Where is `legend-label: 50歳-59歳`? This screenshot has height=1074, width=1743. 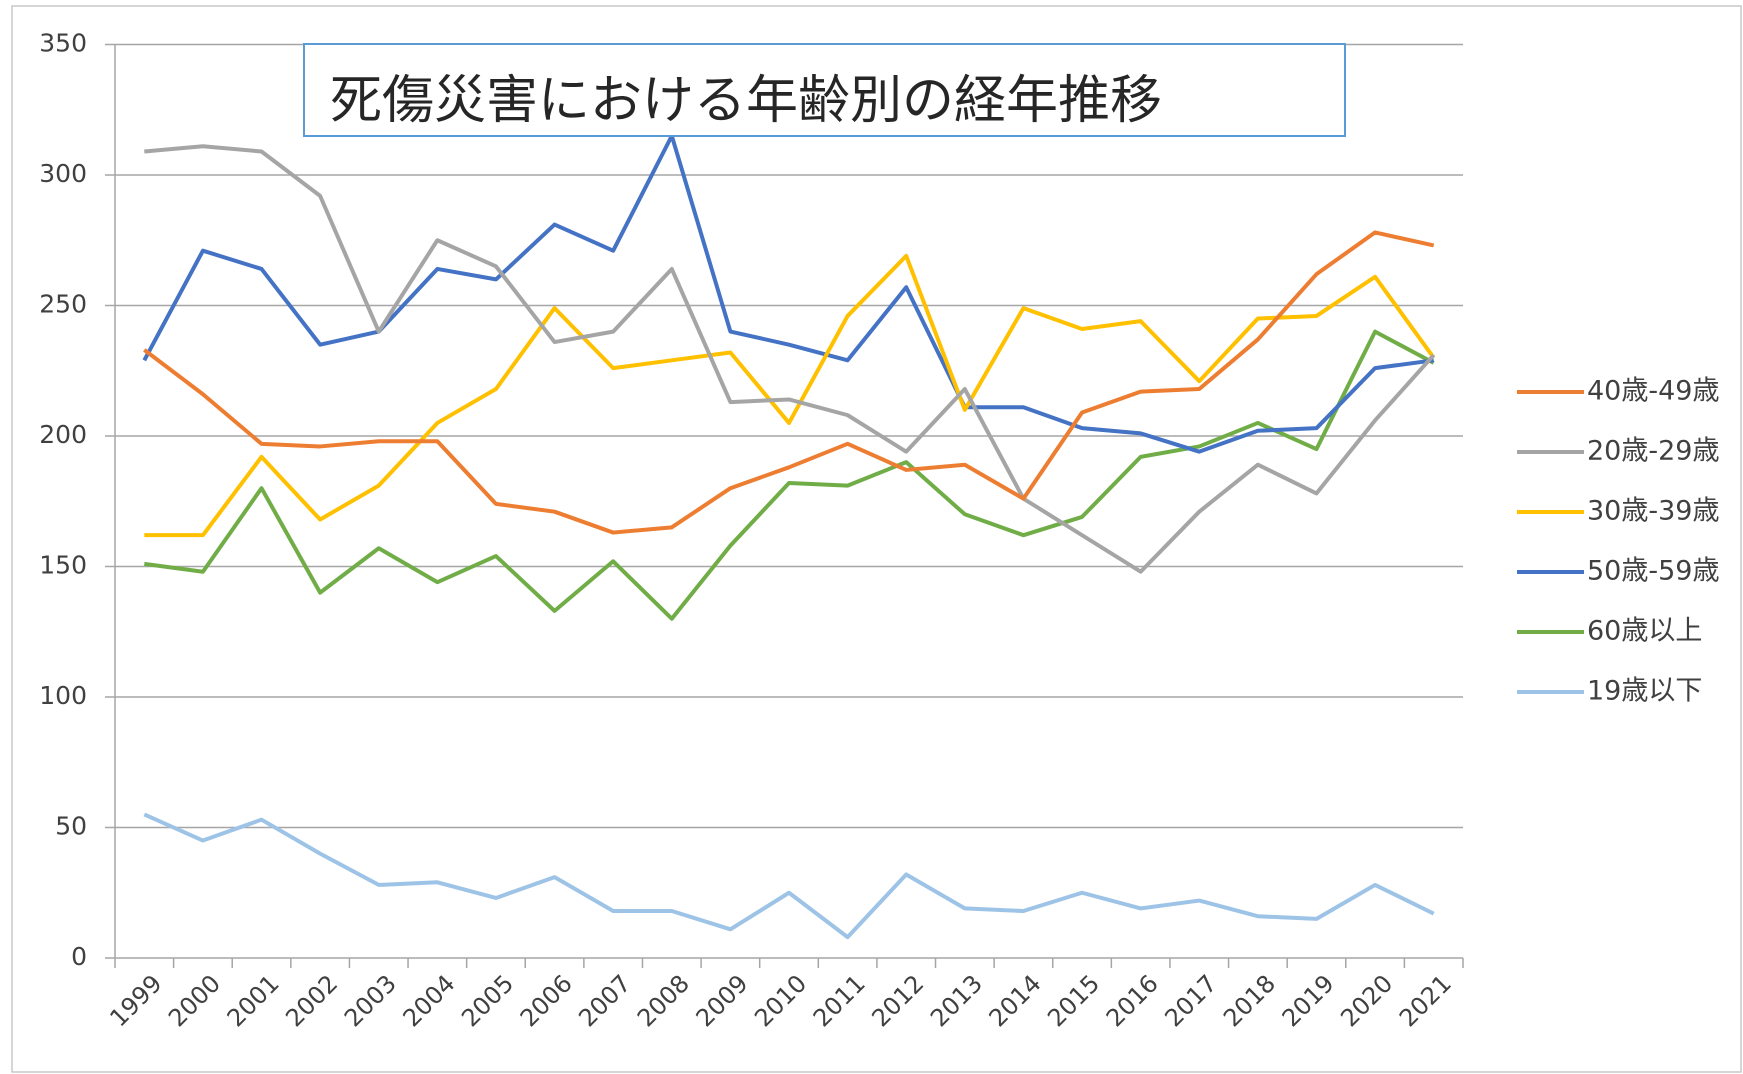
legend-label: 50歳-59歳 is located at coordinates (1653, 571).